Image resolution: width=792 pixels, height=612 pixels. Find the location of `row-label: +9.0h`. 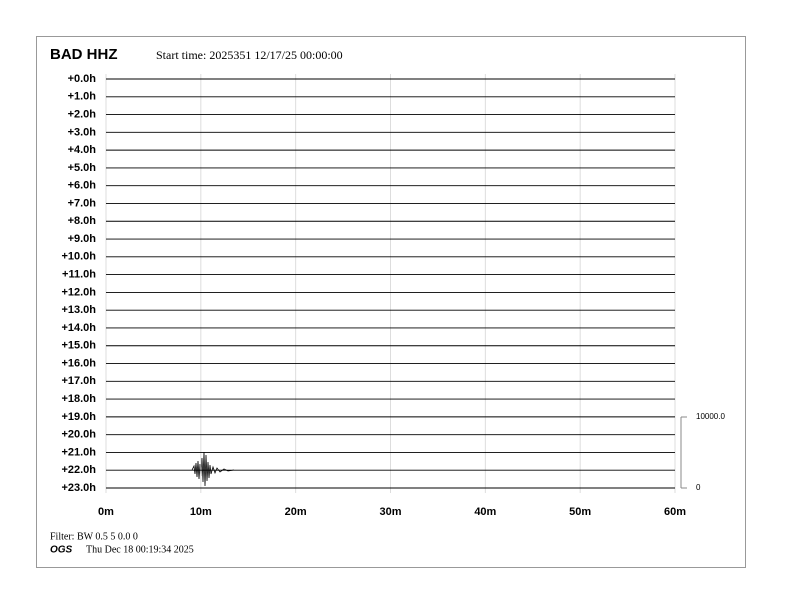

row-label: +9.0h is located at coordinates (82, 239).